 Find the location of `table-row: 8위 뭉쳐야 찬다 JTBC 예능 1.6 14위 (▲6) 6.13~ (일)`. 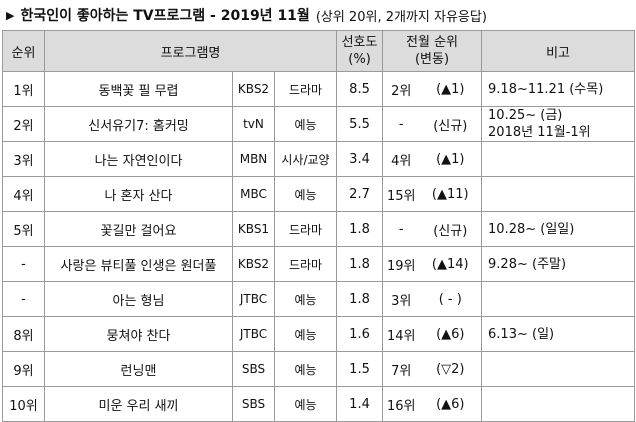

table-row: 8위 뭉쳐야 찬다 JTBC 예능 1.6 14위 (▲6) 6.13~ (일) is located at coordinates (319, 334).